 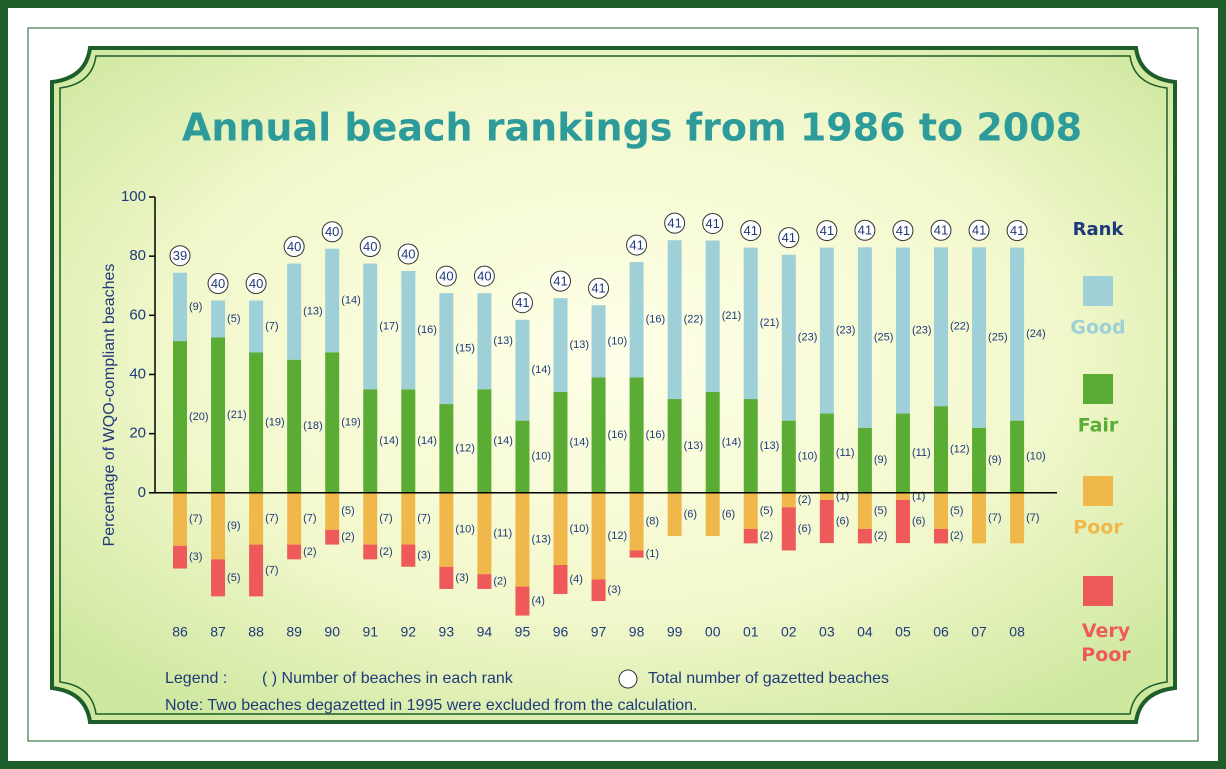 I want to click on count-label: (18), so click(x=313, y=426).